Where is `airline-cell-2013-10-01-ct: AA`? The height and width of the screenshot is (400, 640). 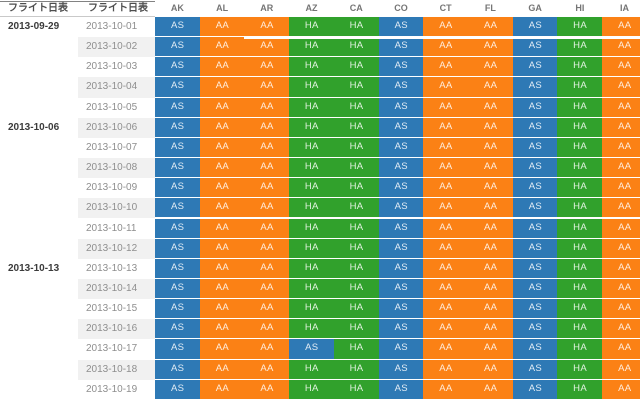 airline-cell-2013-10-01-ct: AA is located at coordinates (446, 27).